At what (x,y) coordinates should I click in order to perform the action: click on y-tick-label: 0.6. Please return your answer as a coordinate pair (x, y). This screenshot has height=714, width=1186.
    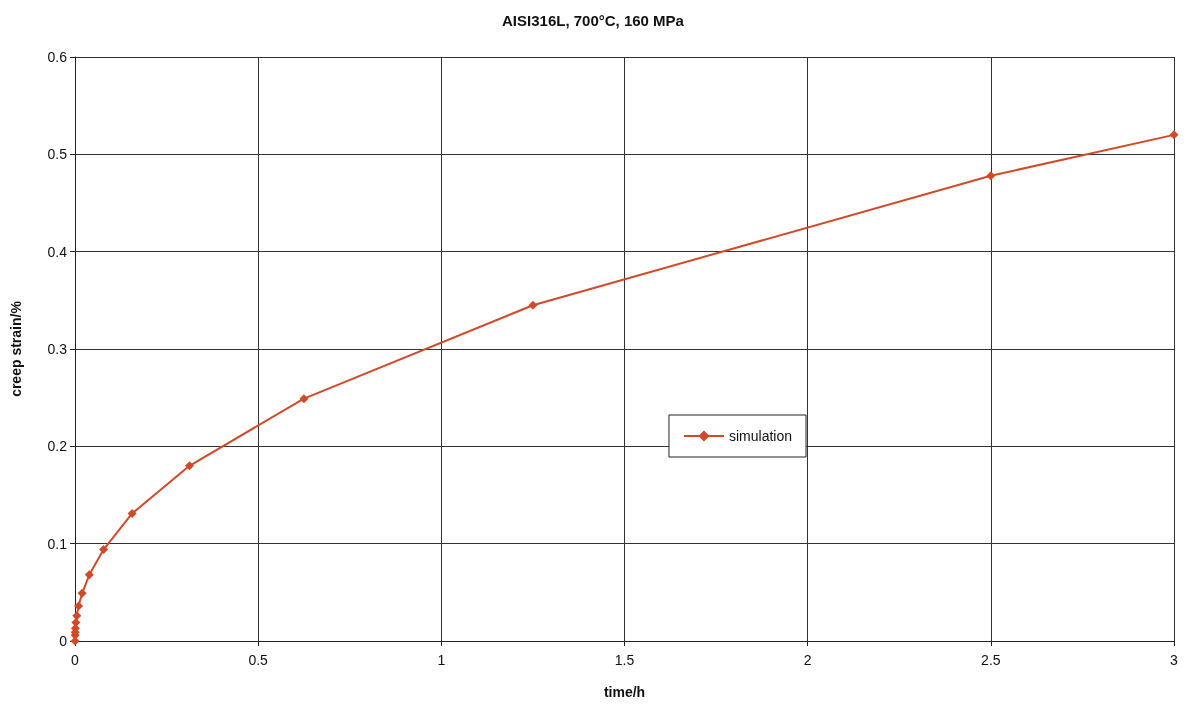
    Looking at the image, I should click on (57, 57).